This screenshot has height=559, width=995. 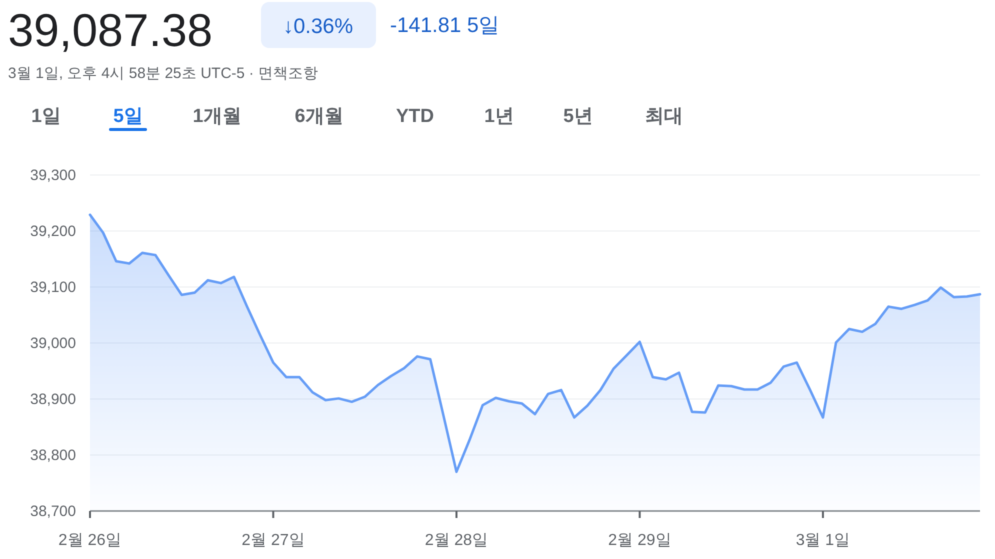 What do you see at coordinates (445, 25) in the screenshot?
I see `text: -141.81 5일` at bounding box center [445, 25].